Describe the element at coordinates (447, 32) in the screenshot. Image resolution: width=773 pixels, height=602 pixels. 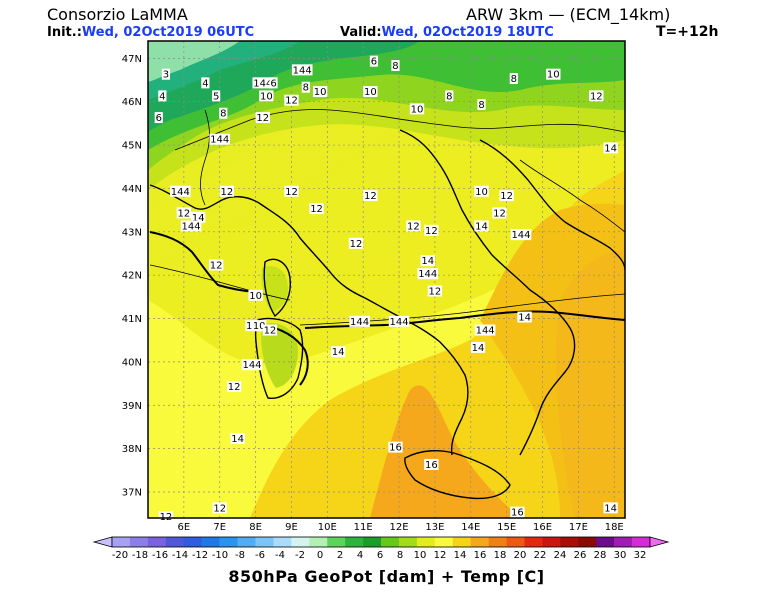
I see `valid-time: Valid:Wed, 02Oct2019 18UTC` at that location.